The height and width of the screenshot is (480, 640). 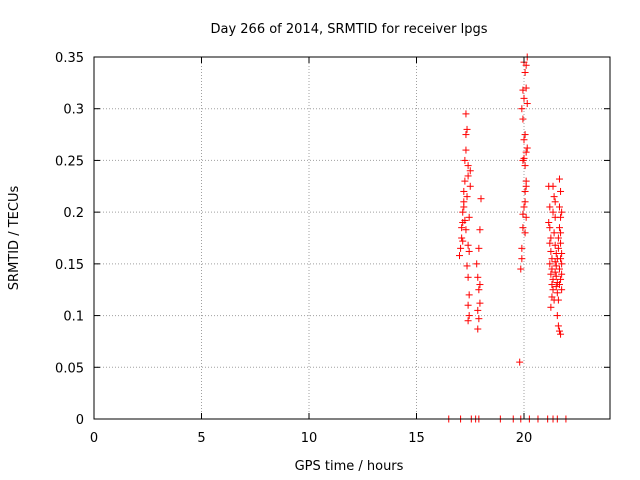 I want to click on y-tick-label: 0.15, so click(x=69, y=265).